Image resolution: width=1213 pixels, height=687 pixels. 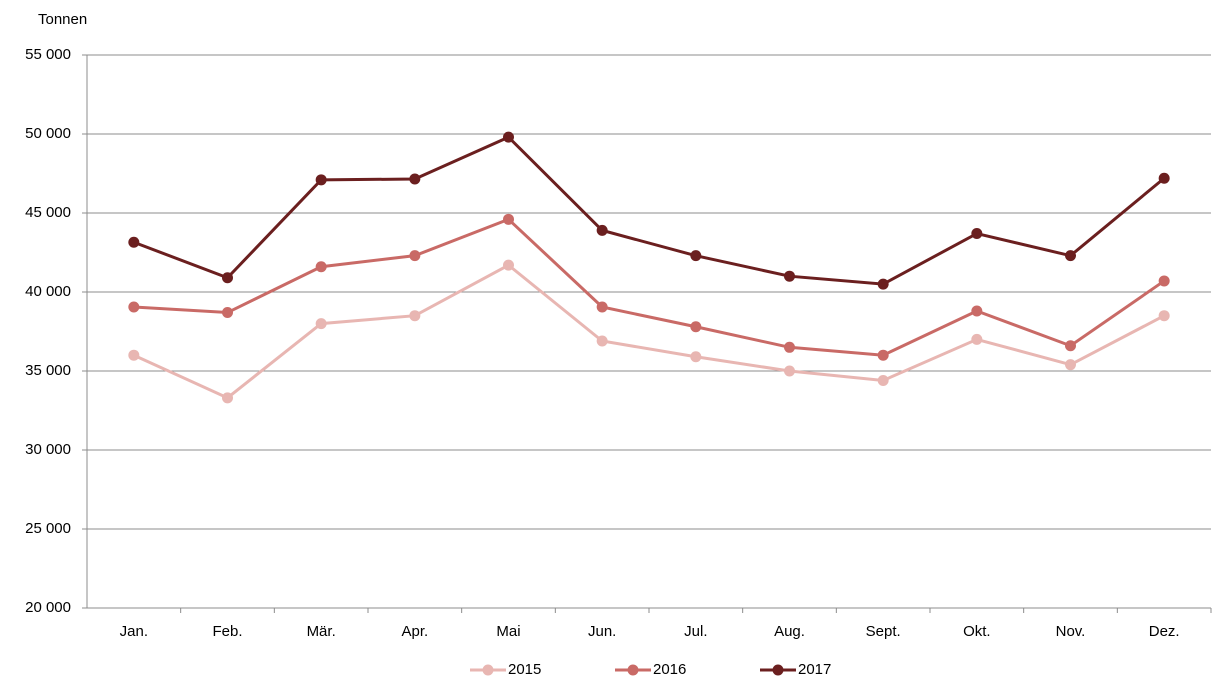 What do you see at coordinates (508, 631) in the screenshot?
I see `x-tick-label: Mai` at bounding box center [508, 631].